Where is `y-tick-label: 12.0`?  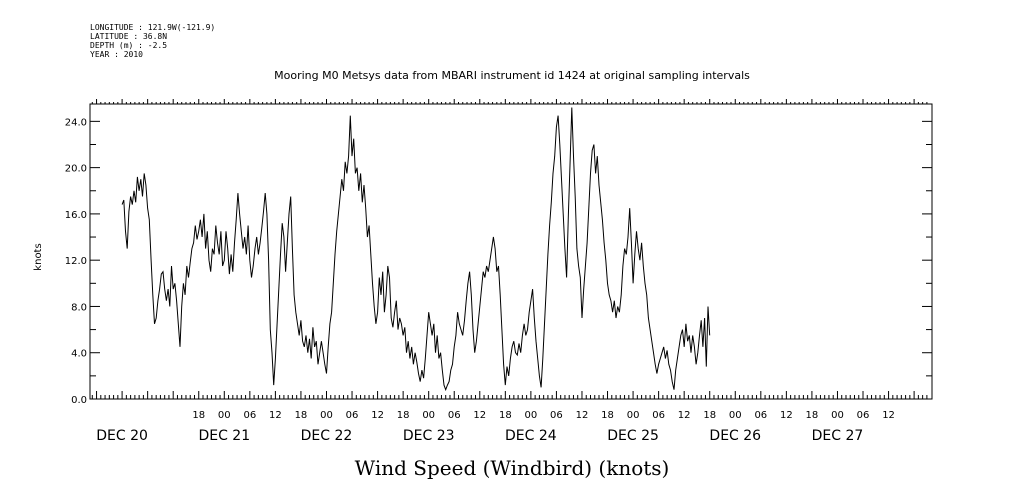
y-tick-label: 12.0 is located at coordinates (76, 261).